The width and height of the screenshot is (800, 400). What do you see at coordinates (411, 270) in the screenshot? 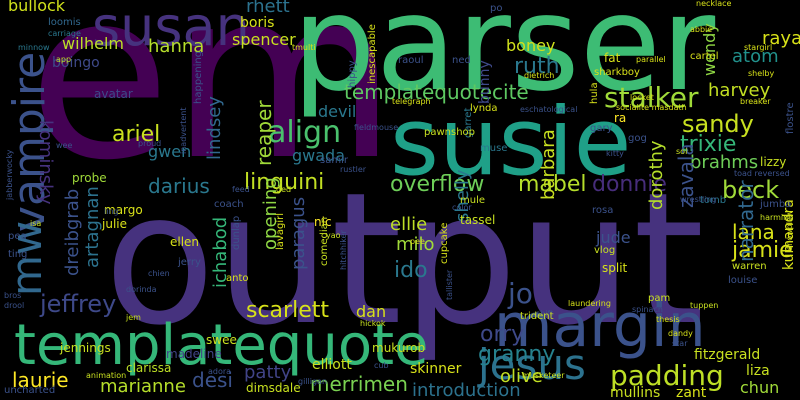
I see `word-ido: ido` at bounding box center [411, 270].